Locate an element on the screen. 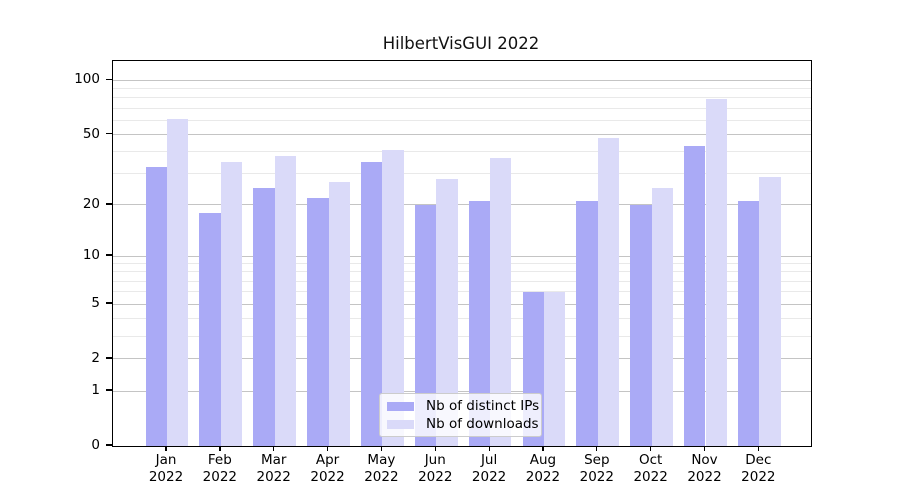 The height and width of the screenshot is (500, 900). x-tick-label-nov: Nov 2022 is located at coordinates (704, 468).